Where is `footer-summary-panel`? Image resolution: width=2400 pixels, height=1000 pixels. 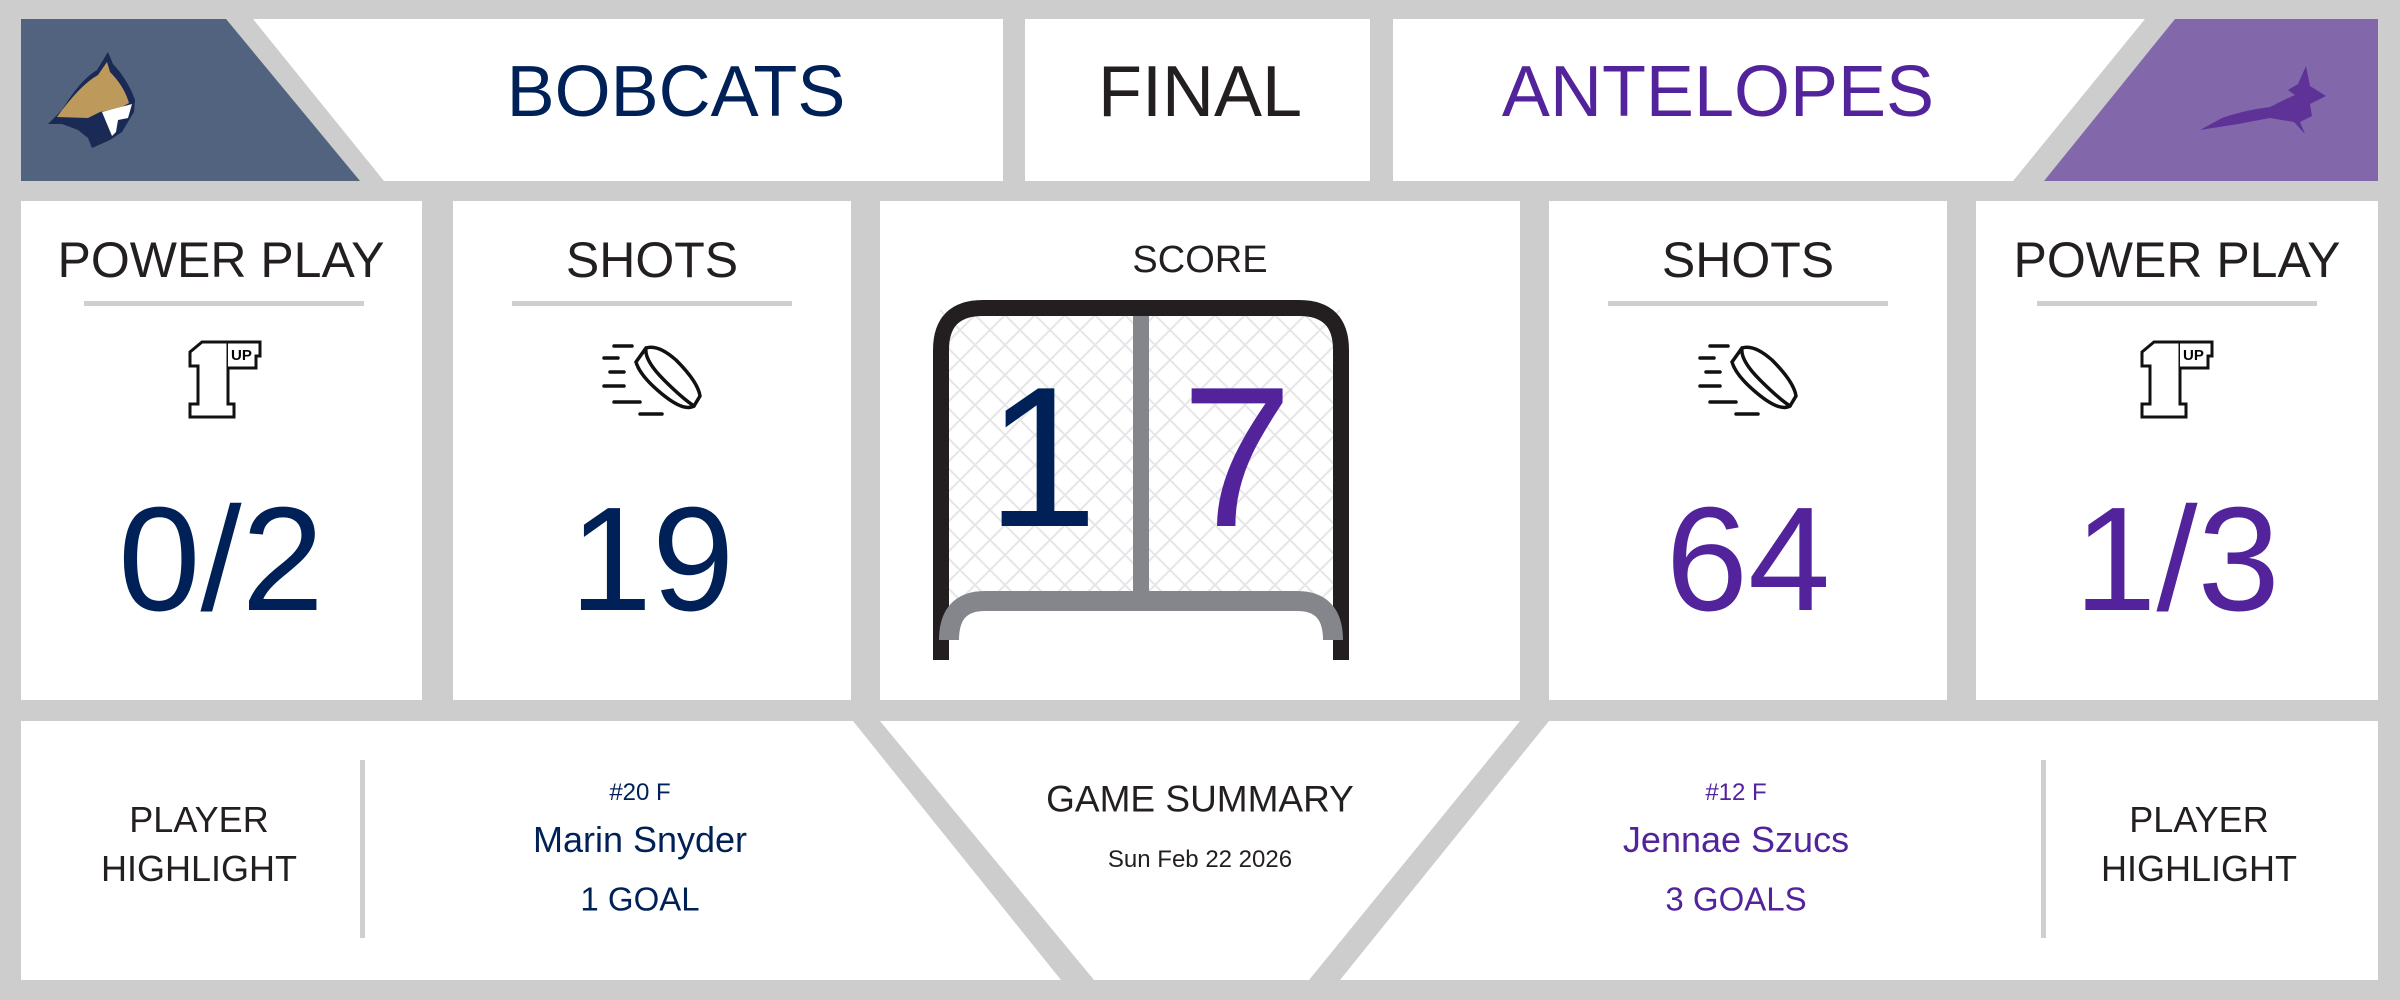 footer-summary-panel is located at coordinates (1200, 850).